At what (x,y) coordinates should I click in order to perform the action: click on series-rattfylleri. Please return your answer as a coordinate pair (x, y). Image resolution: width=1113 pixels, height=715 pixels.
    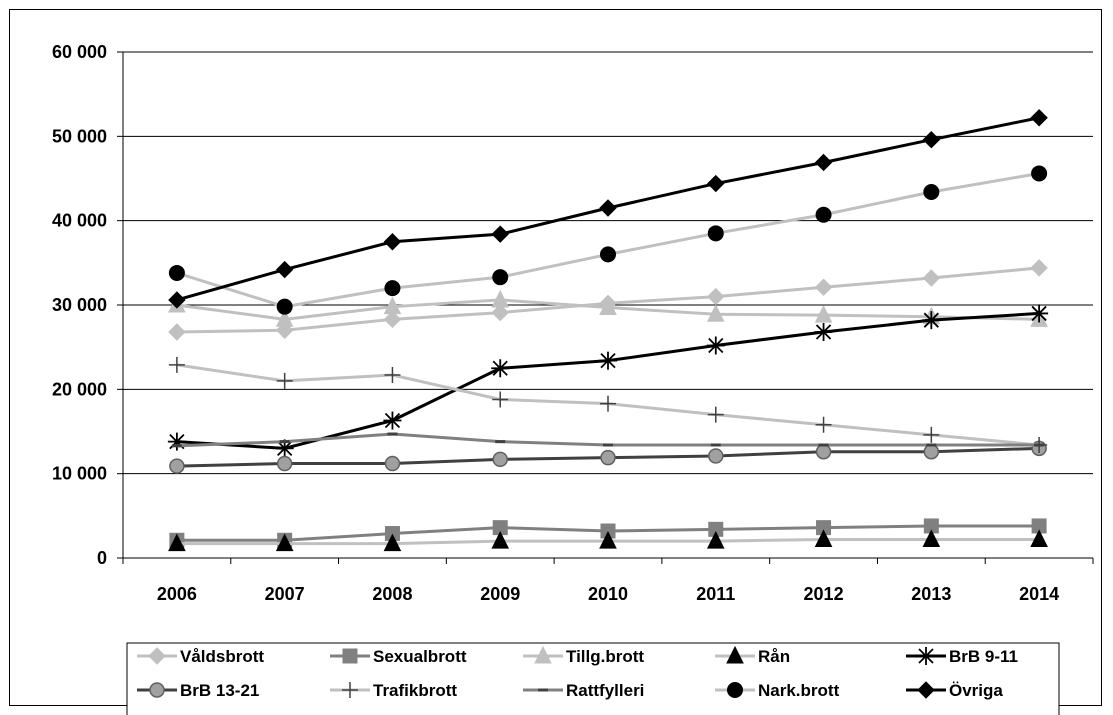
    Looking at the image, I should click on (608, 440).